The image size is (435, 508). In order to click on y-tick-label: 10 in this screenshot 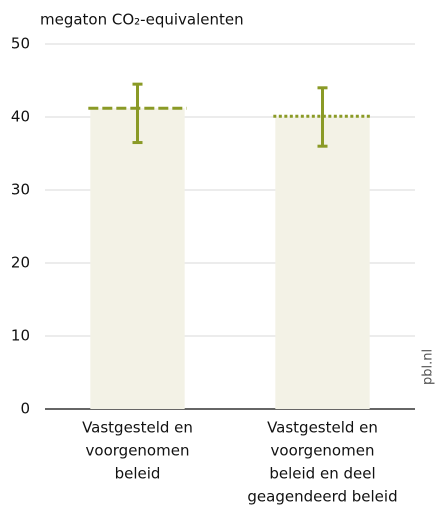, I will do `click(20, 336)`.